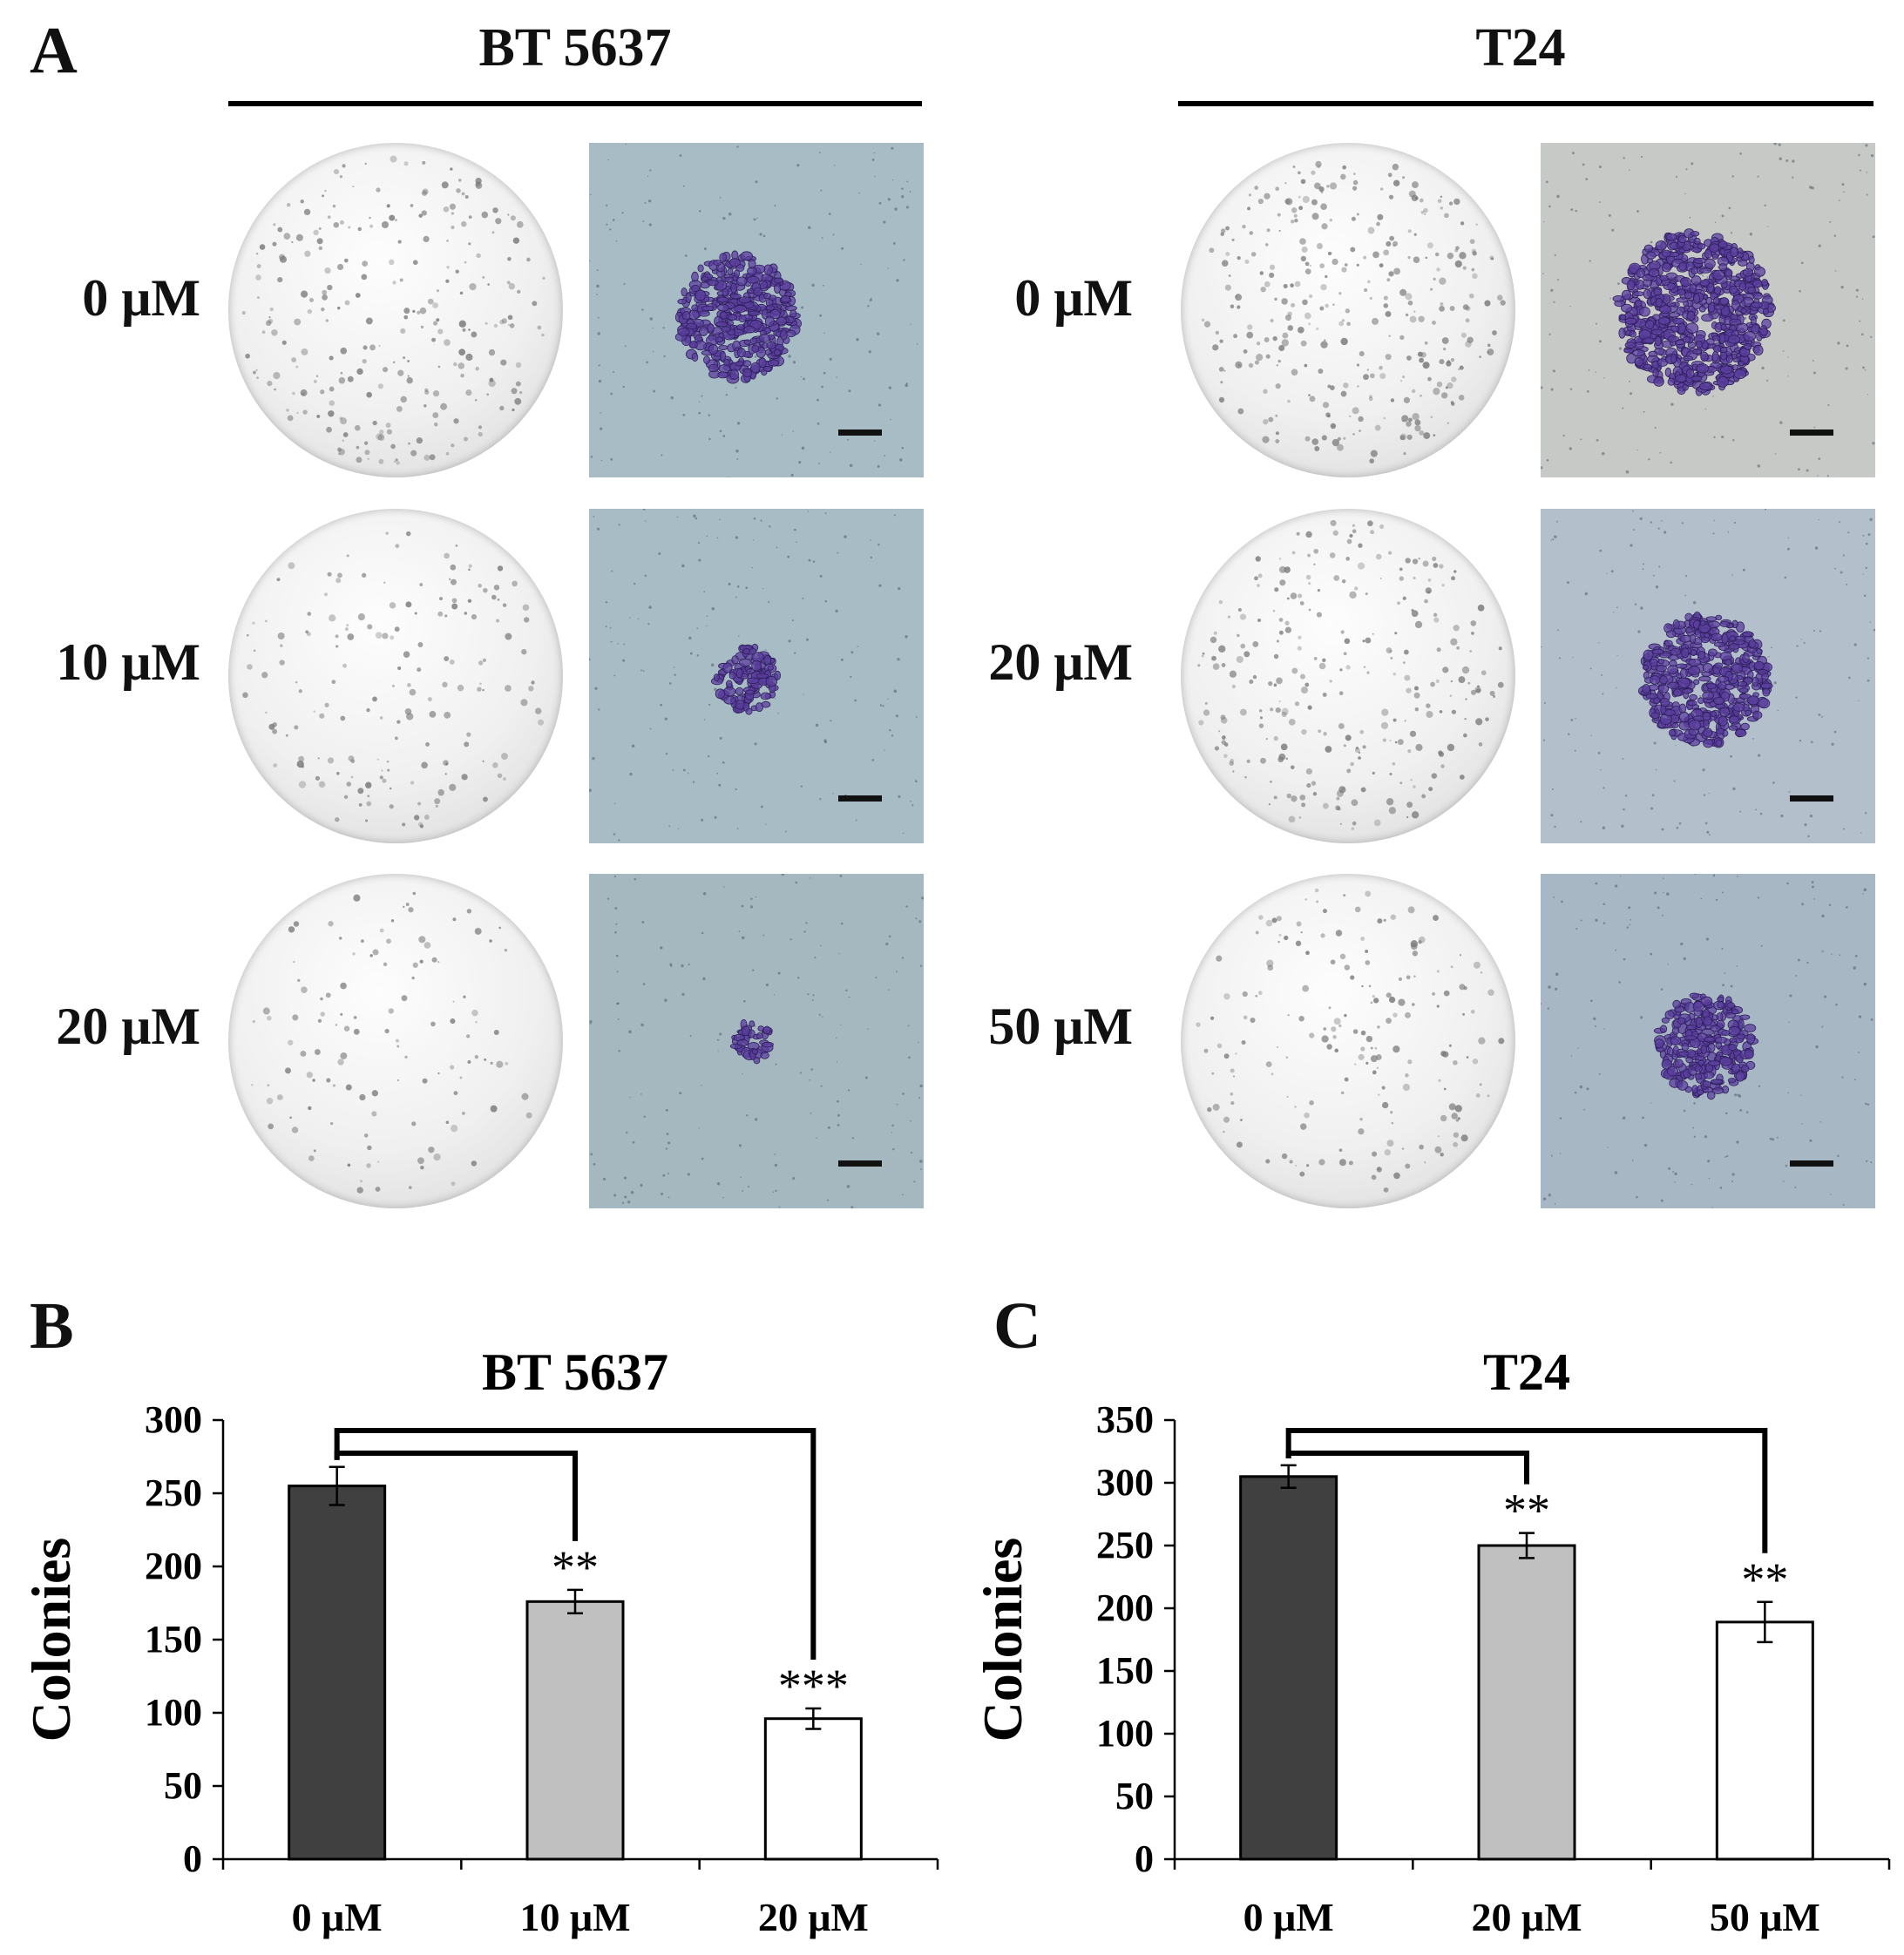  I want to click on y-tick-label-1: 150, so click(1125, 1670).